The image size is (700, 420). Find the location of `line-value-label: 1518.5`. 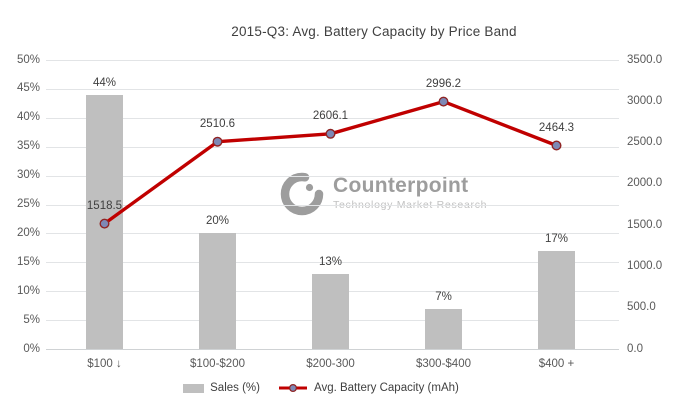

line-value-label: 1518.5 is located at coordinates (104, 205).